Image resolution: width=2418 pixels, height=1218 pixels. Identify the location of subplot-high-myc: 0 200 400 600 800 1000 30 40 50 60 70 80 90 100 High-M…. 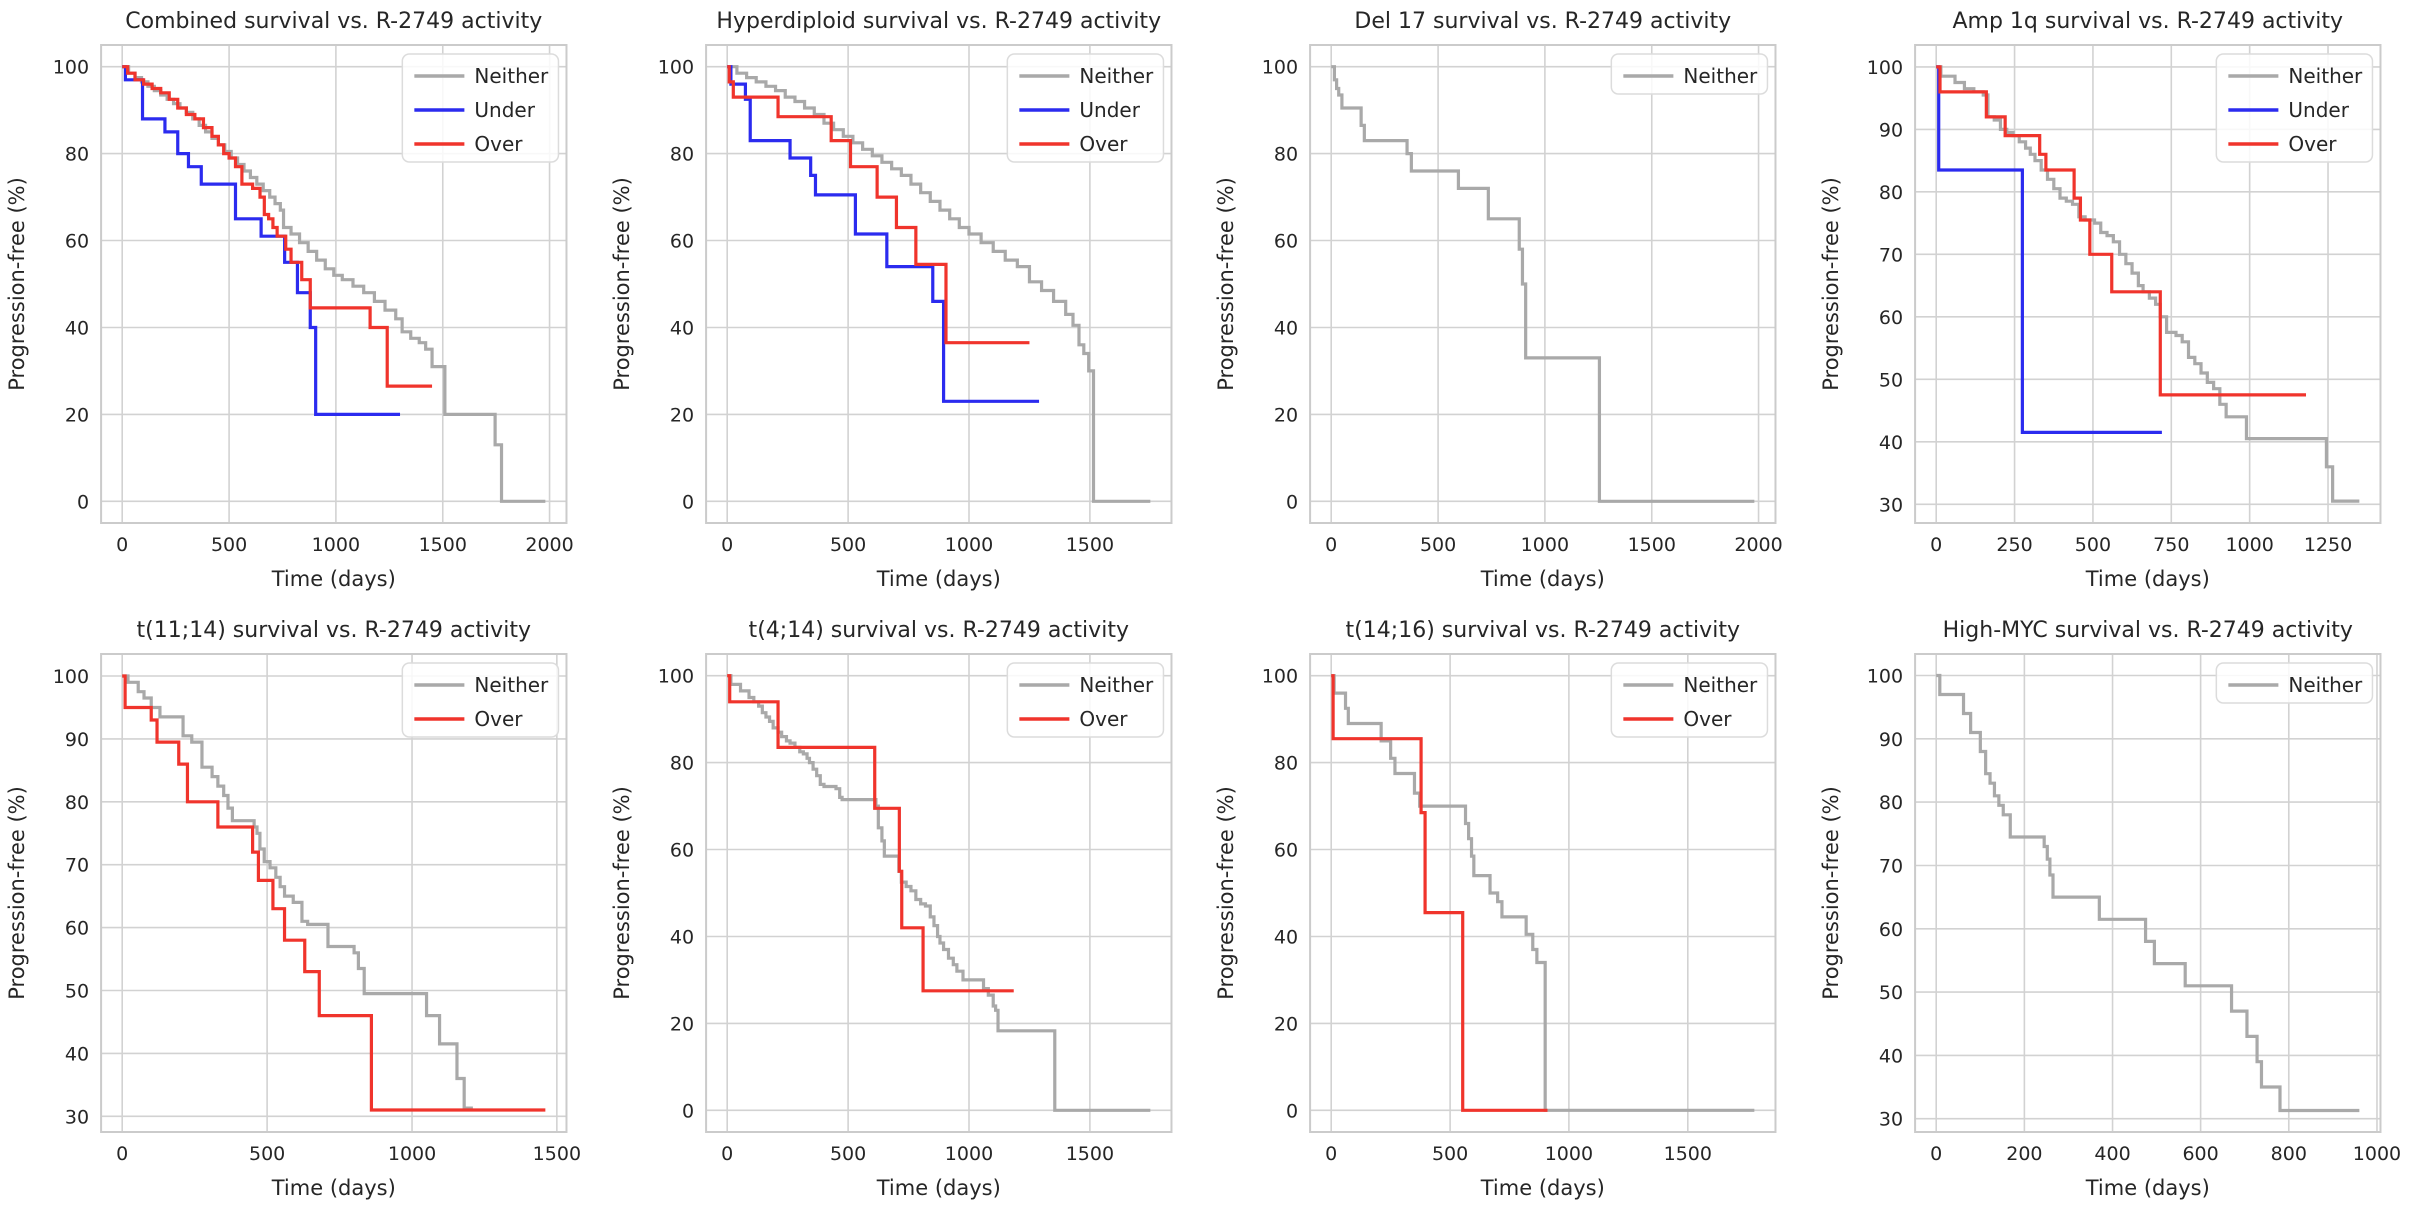
(2116, 913).